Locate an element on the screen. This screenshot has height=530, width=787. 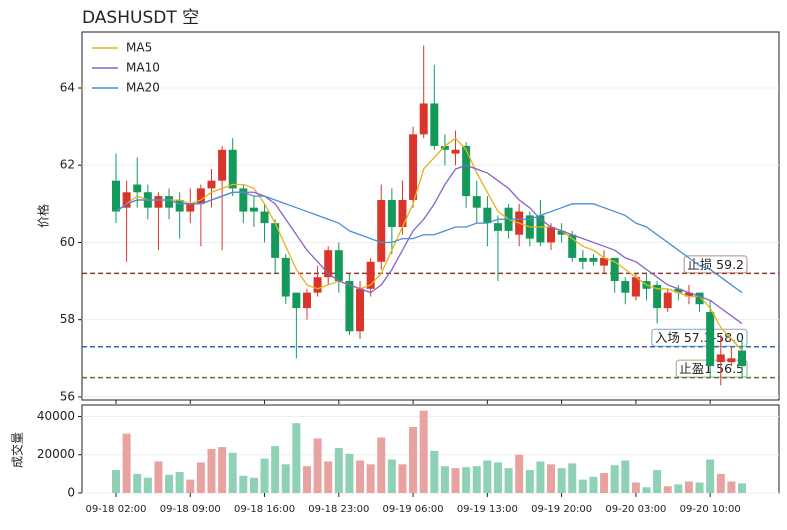
x-tick-label: 09-19 06:00 is located at coordinates (413, 509).